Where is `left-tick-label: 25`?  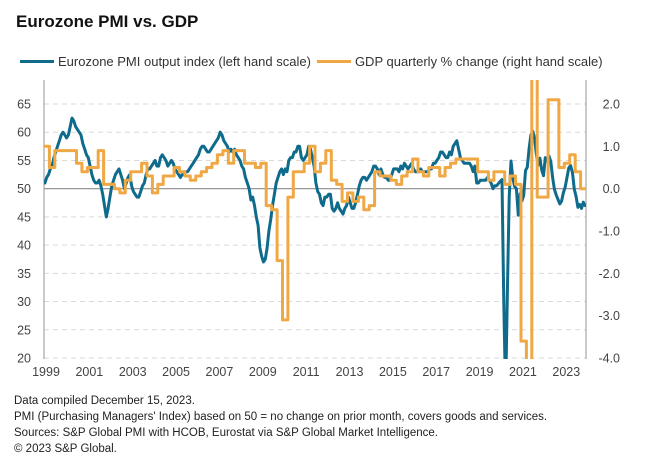 left-tick-label: 25 is located at coordinates (24, 330).